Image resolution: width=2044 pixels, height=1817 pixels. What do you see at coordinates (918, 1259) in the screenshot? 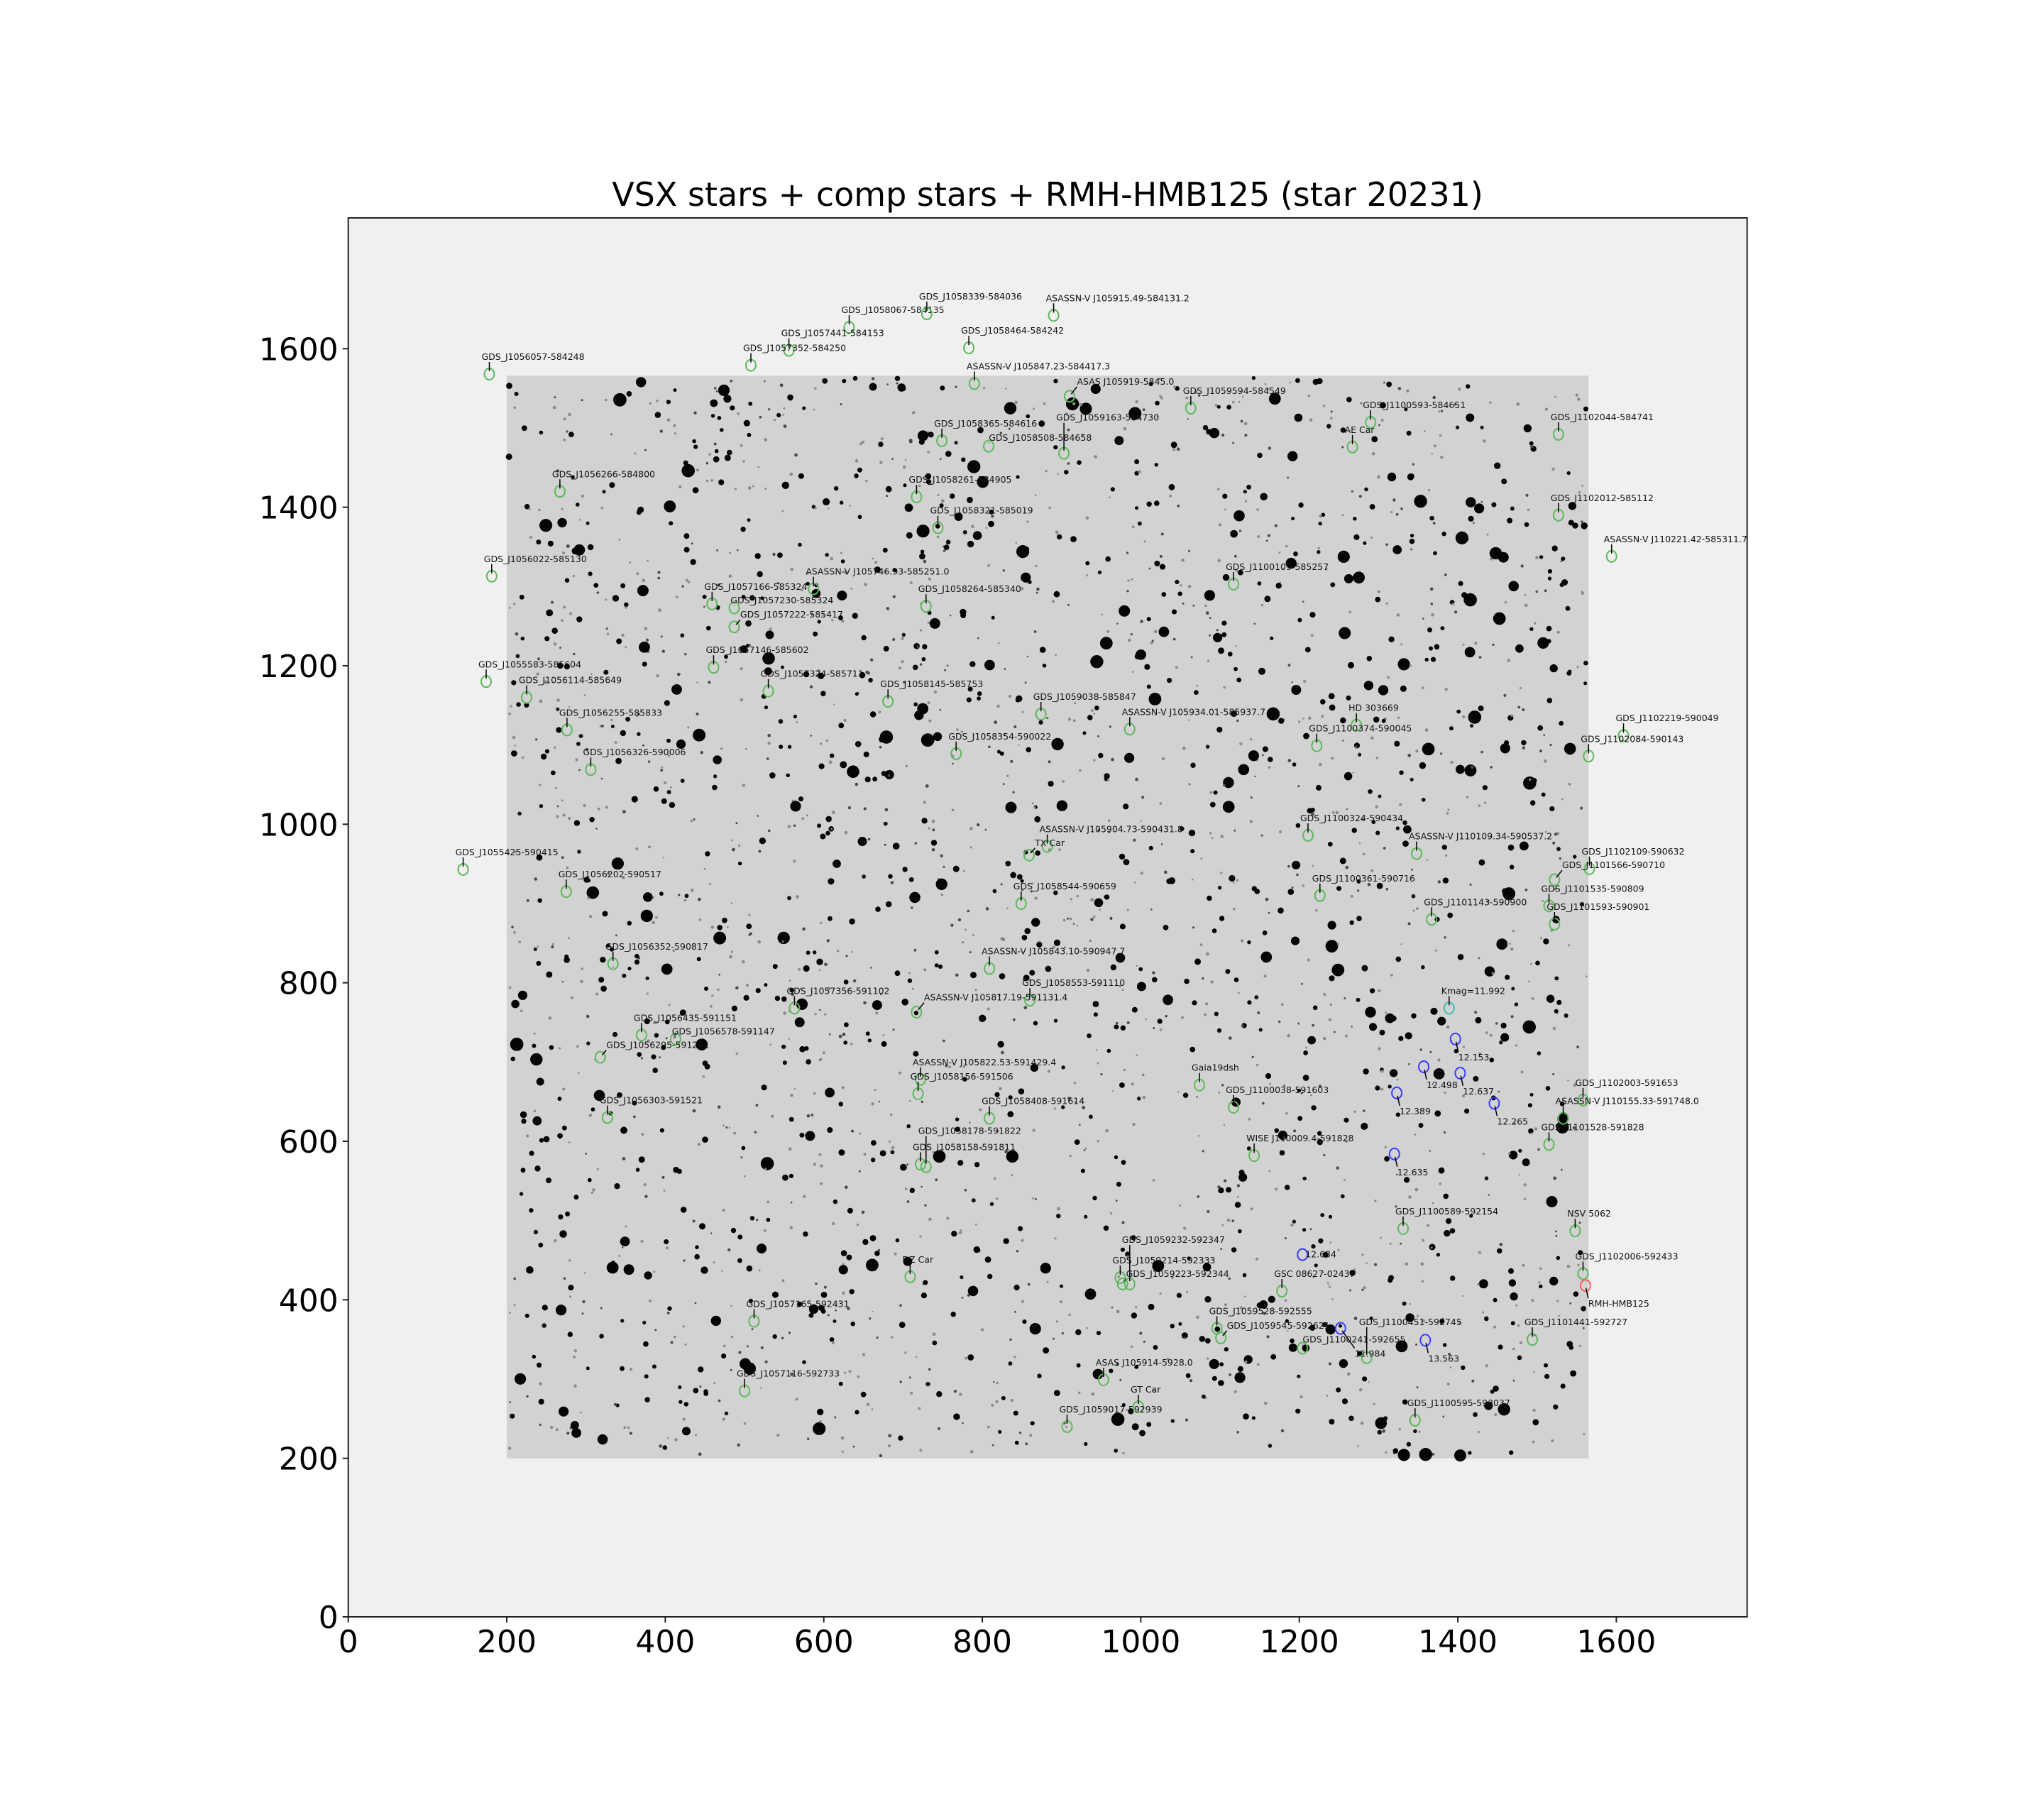
I see `annotation-label: DZ Car` at bounding box center [918, 1259].